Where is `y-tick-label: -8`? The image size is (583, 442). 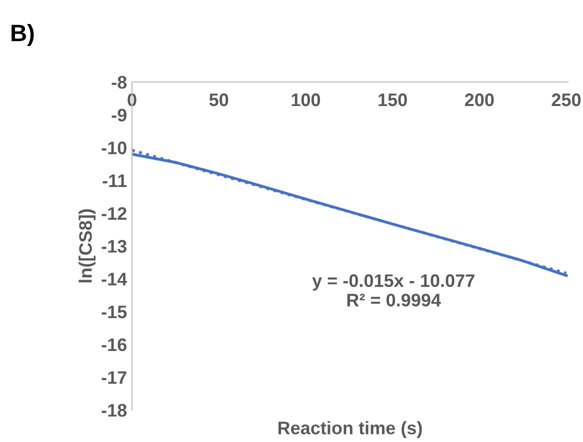 y-tick-label: -8 is located at coordinates (119, 82).